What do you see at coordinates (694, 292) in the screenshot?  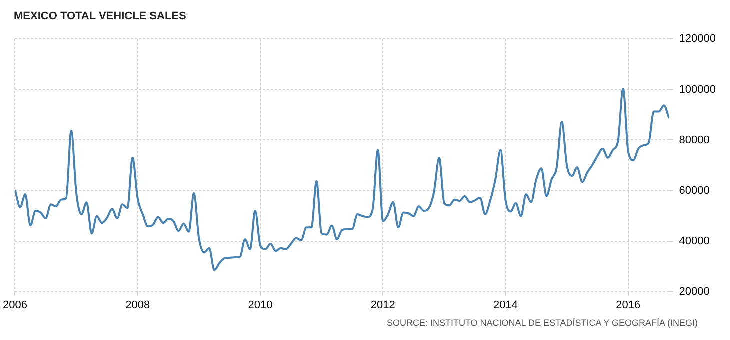 I see `y-tick-label: 20000` at bounding box center [694, 292].